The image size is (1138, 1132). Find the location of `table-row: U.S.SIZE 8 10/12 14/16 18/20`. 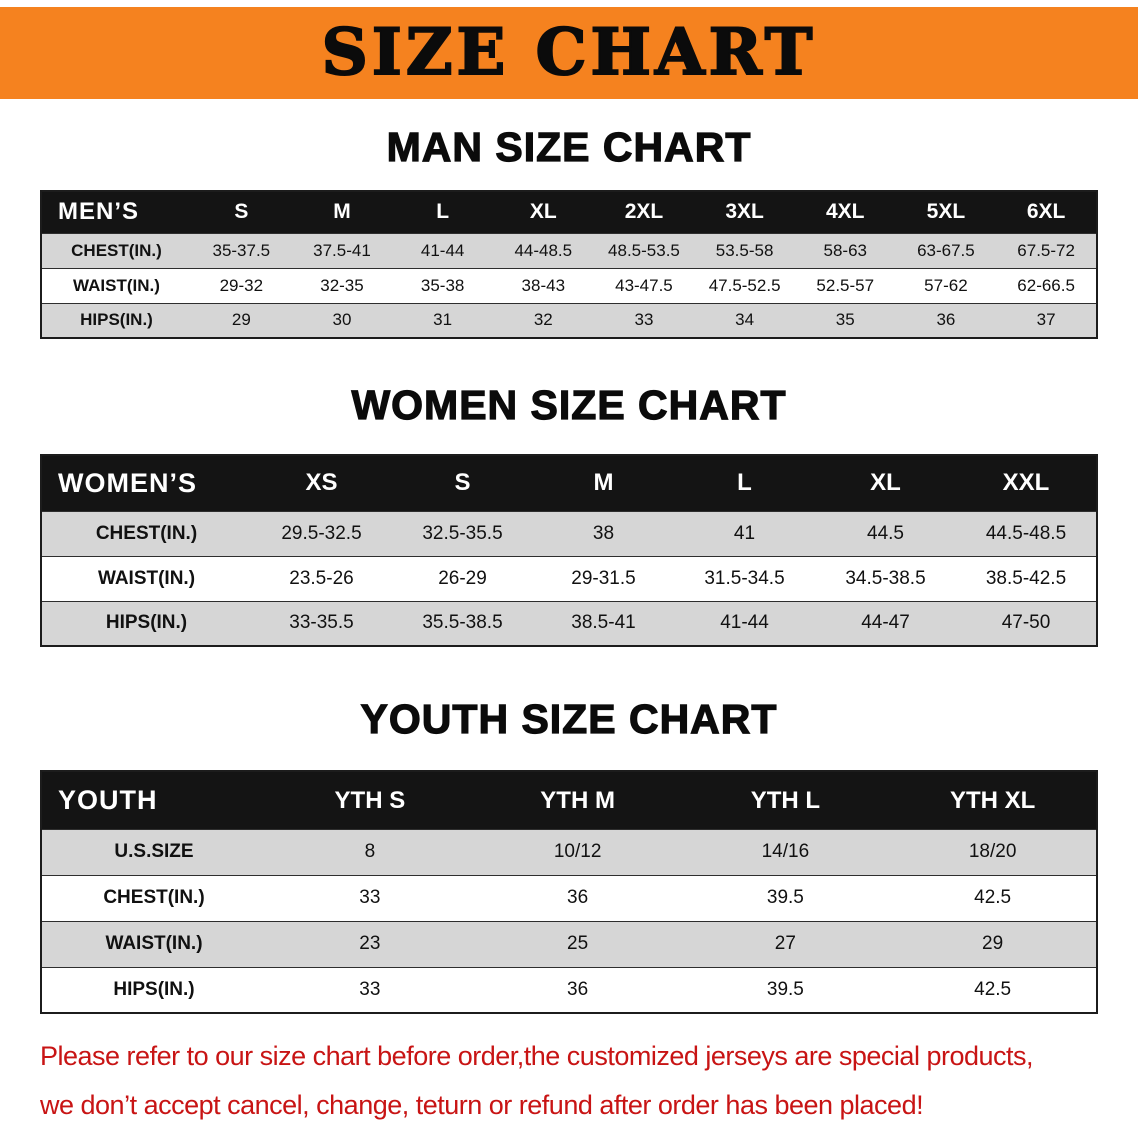

table-row: U.S.SIZE 8 10/12 14/16 18/20 is located at coordinates (569, 852).